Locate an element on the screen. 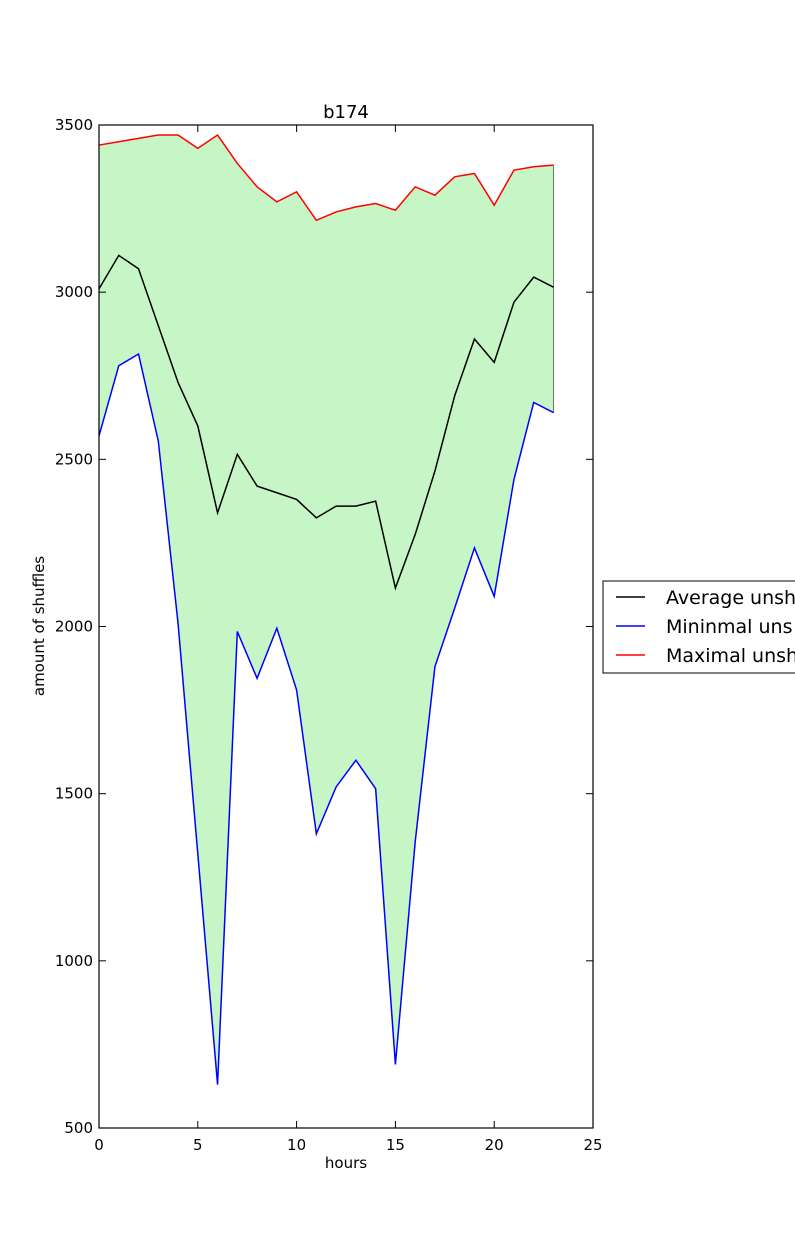  x-tick-label: 0 is located at coordinates (99, 1145).